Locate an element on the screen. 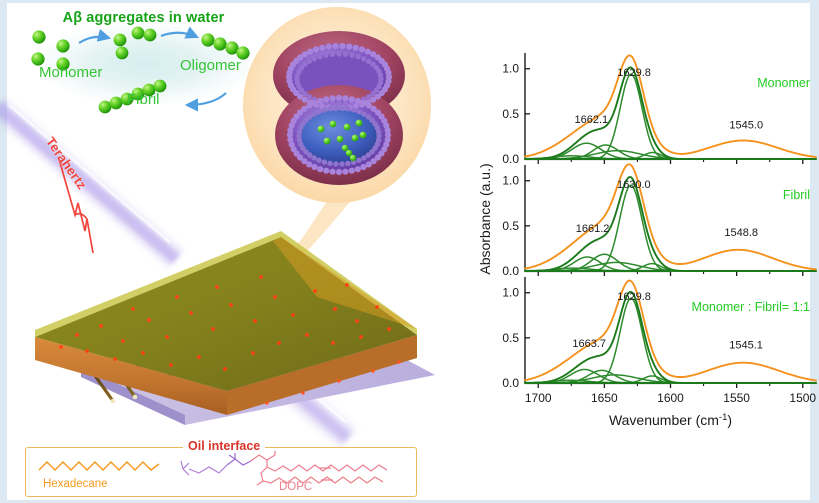 Image resolution: width=819 pixels, height=503 pixels. dopc-label: DOPC is located at coordinates (296, 487).